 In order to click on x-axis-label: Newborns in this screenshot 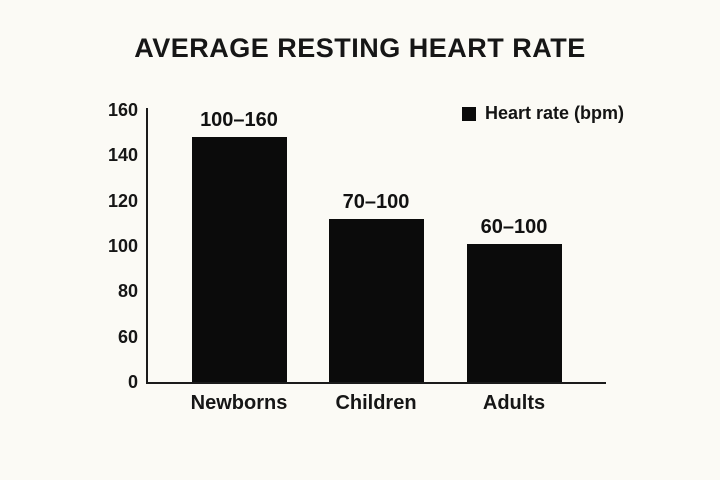, I will do `click(239, 403)`.